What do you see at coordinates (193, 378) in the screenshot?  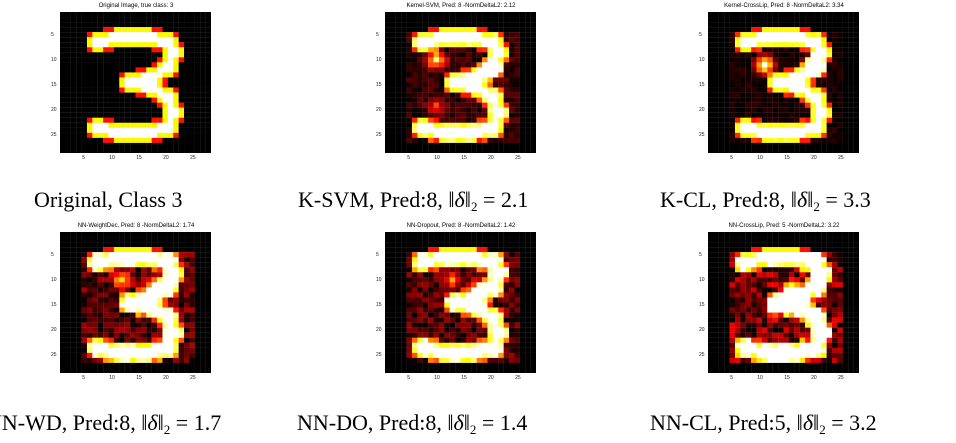 I see `x-tick-label: 25` at bounding box center [193, 378].